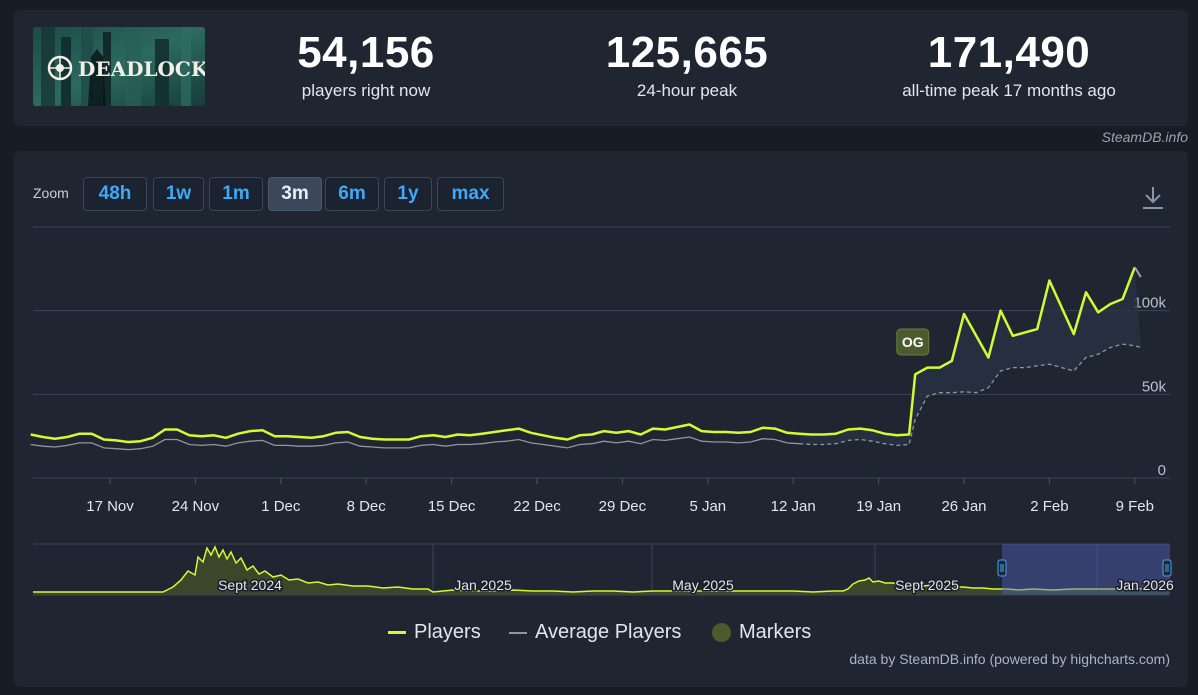 The image size is (1198, 695). I want to click on legend-average-players: Average Players, so click(595, 632).